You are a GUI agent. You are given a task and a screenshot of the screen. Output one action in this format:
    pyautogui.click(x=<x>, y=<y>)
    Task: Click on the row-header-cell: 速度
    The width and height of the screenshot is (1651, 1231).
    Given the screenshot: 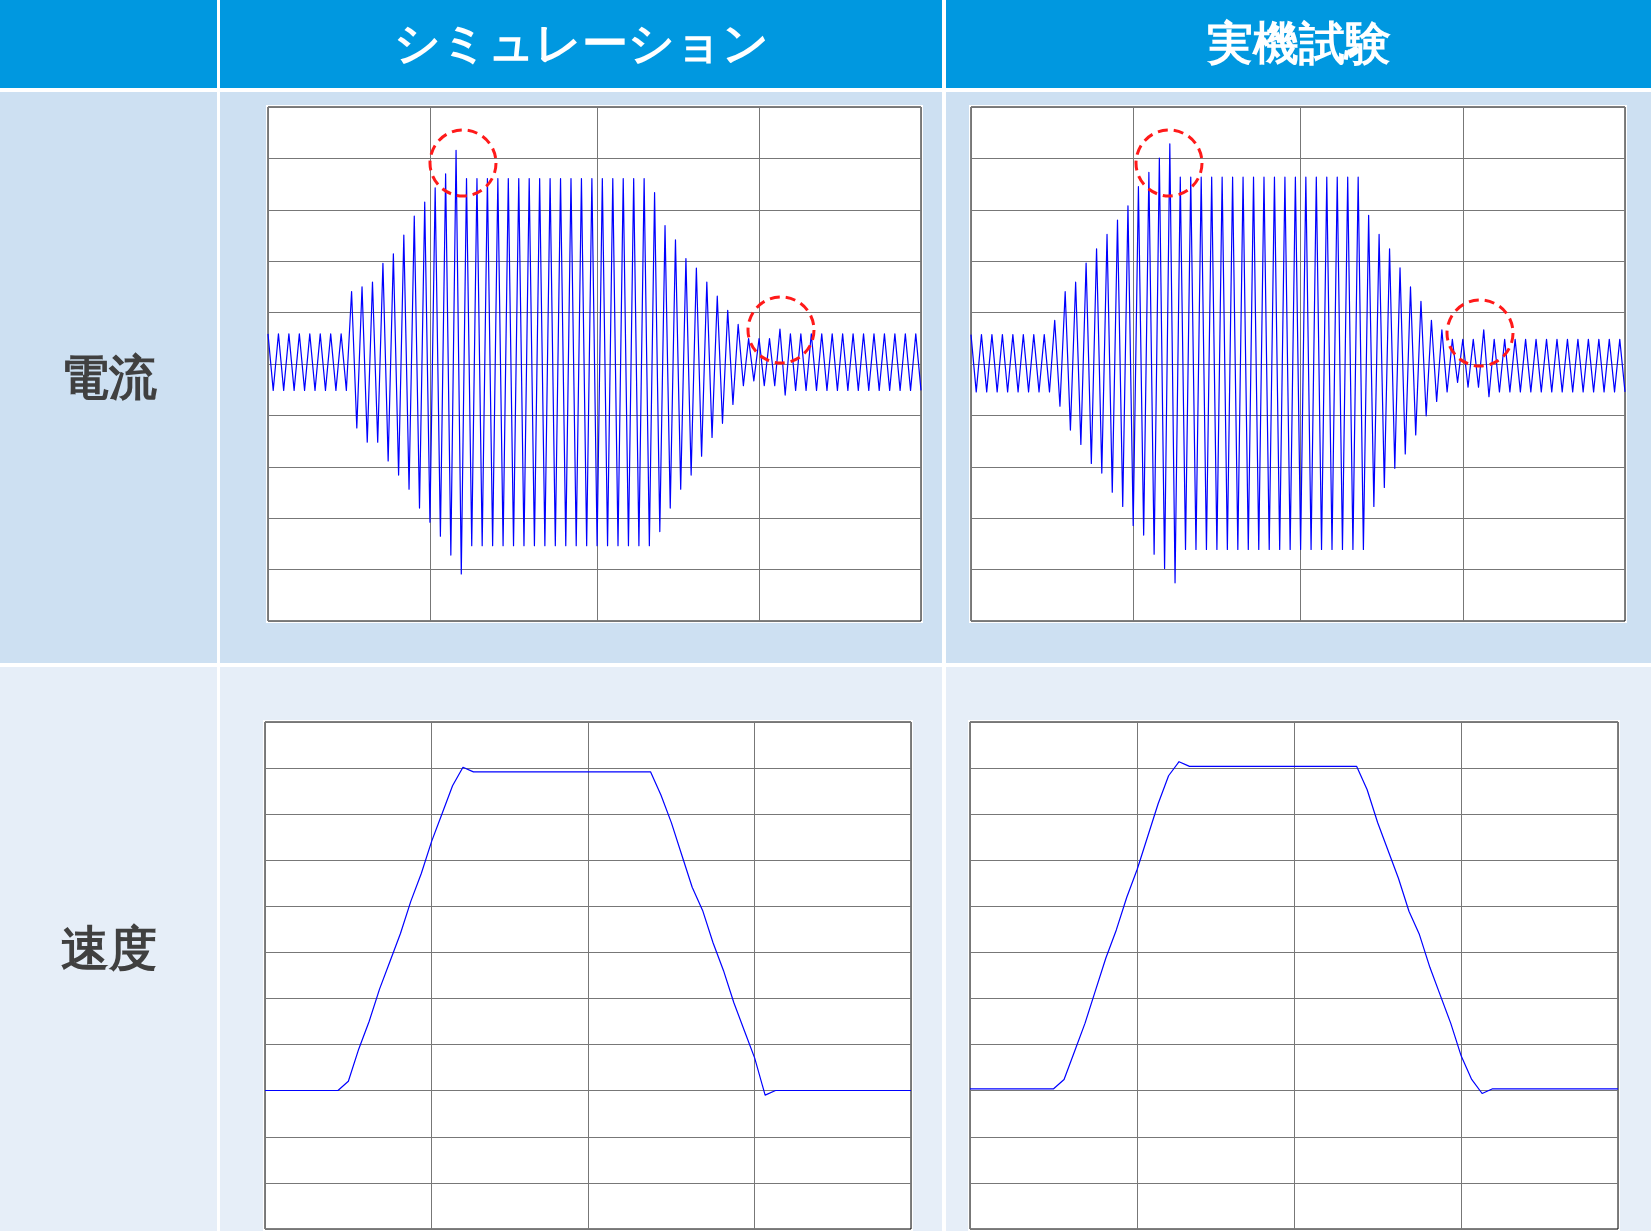 What is the action you would take?
    pyautogui.click(x=108, y=949)
    